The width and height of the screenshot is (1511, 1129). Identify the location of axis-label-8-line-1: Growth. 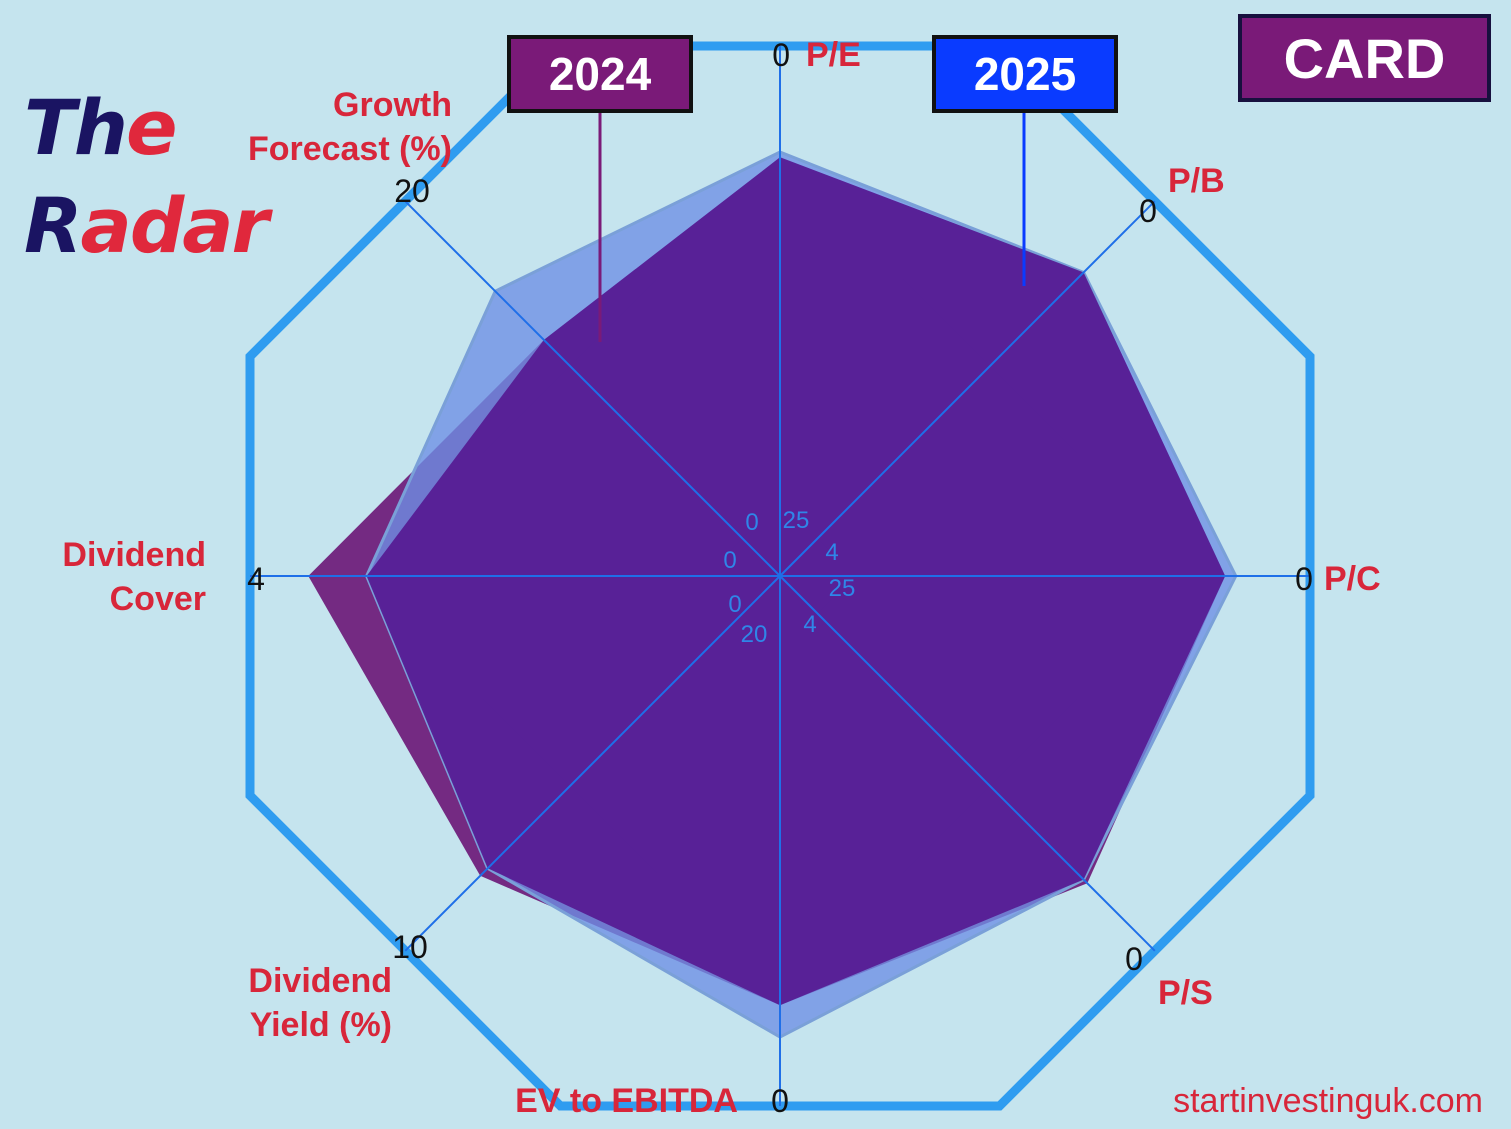
(392, 105).